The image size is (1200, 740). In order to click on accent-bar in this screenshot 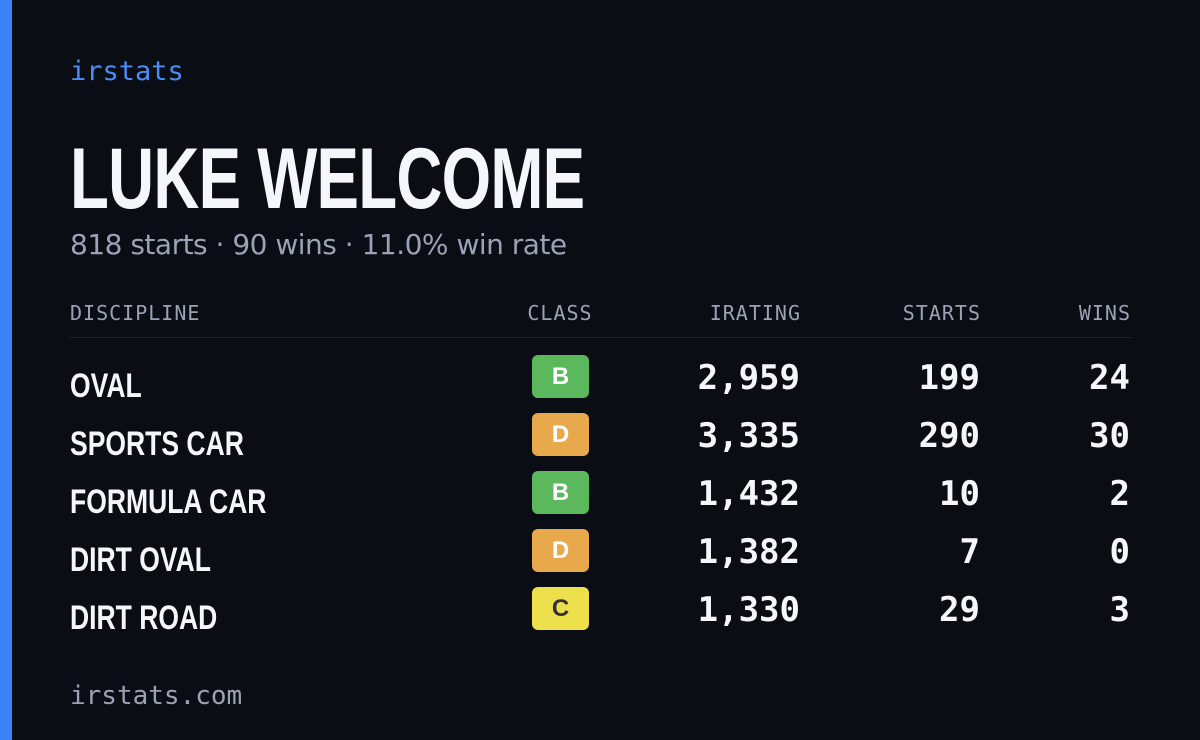, I will do `click(6, 370)`.